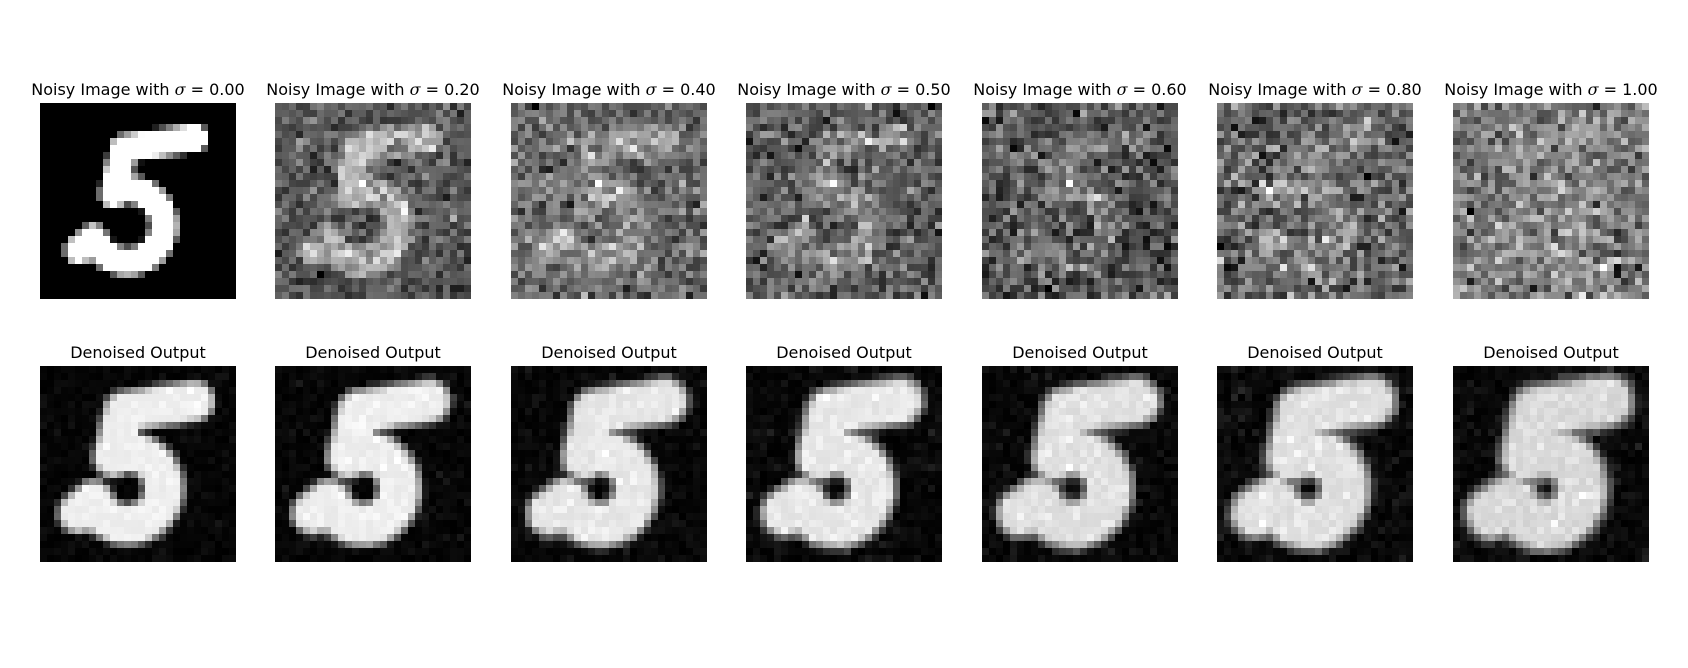  I want to click on noisy-panel-title: Noisy Image with σ = 0.60, so click(1080, 89).